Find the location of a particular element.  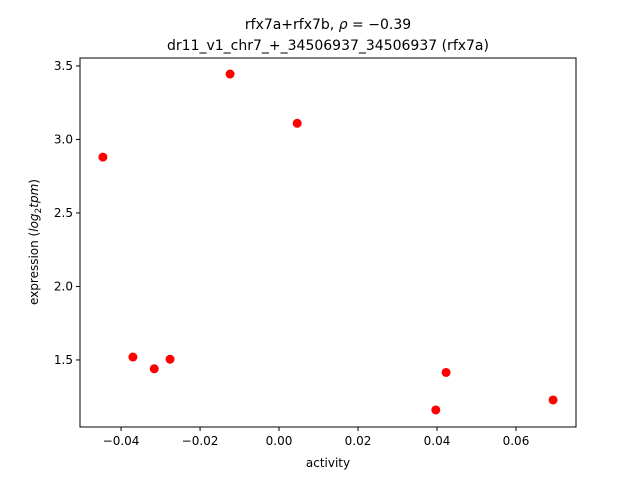

y-axis: 1.5 2.0 2.5 3.0 3.5 is located at coordinates (67, 213).